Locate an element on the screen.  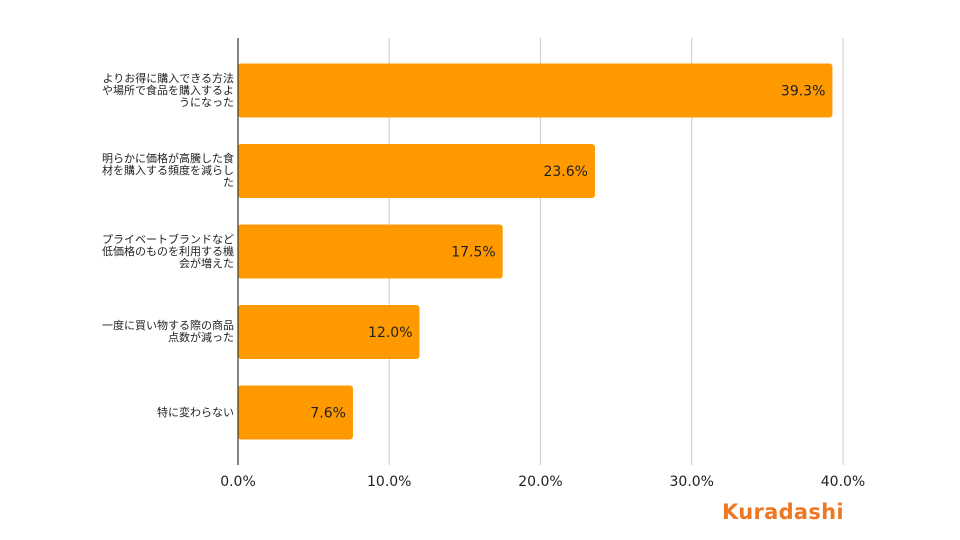
logo-text: Kuradashi is located at coordinates (783, 512).